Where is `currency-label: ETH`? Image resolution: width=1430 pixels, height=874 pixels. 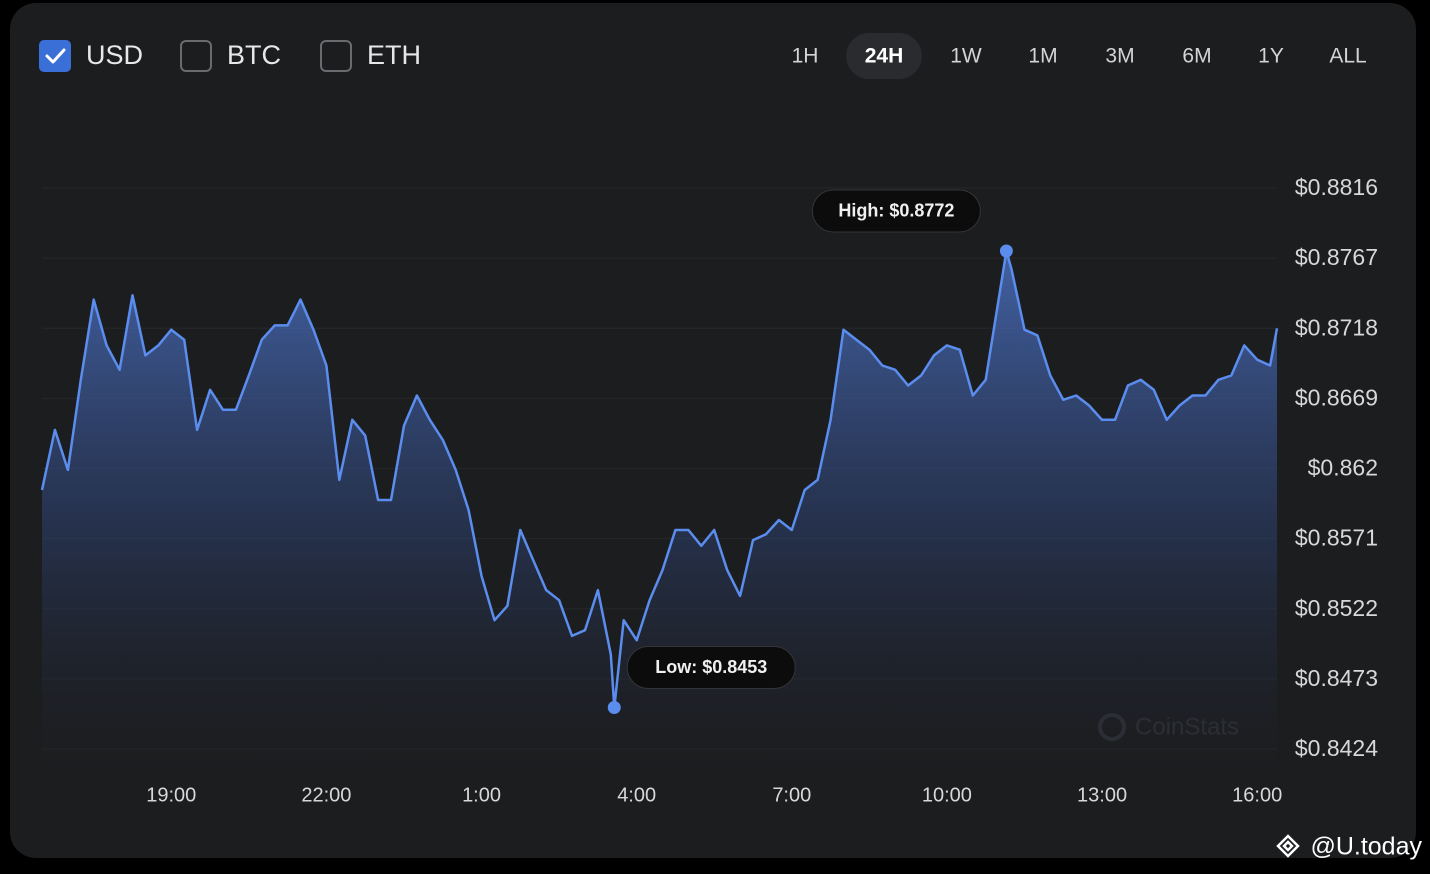
currency-label: ETH is located at coordinates (394, 55).